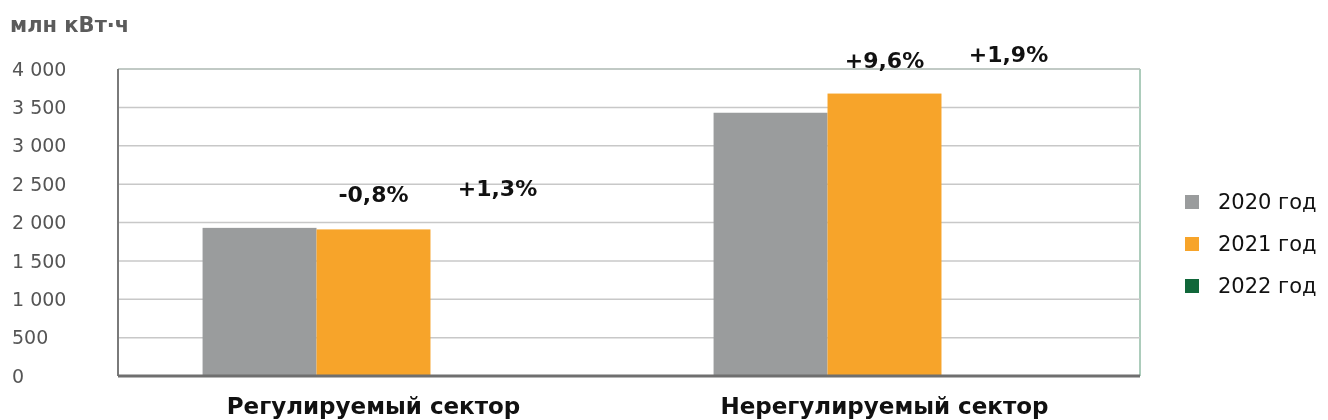  What do you see at coordinates (39, 298) in the screenshot?
I see `y-tick-label: 1 000` at bounding box center [39, 298].